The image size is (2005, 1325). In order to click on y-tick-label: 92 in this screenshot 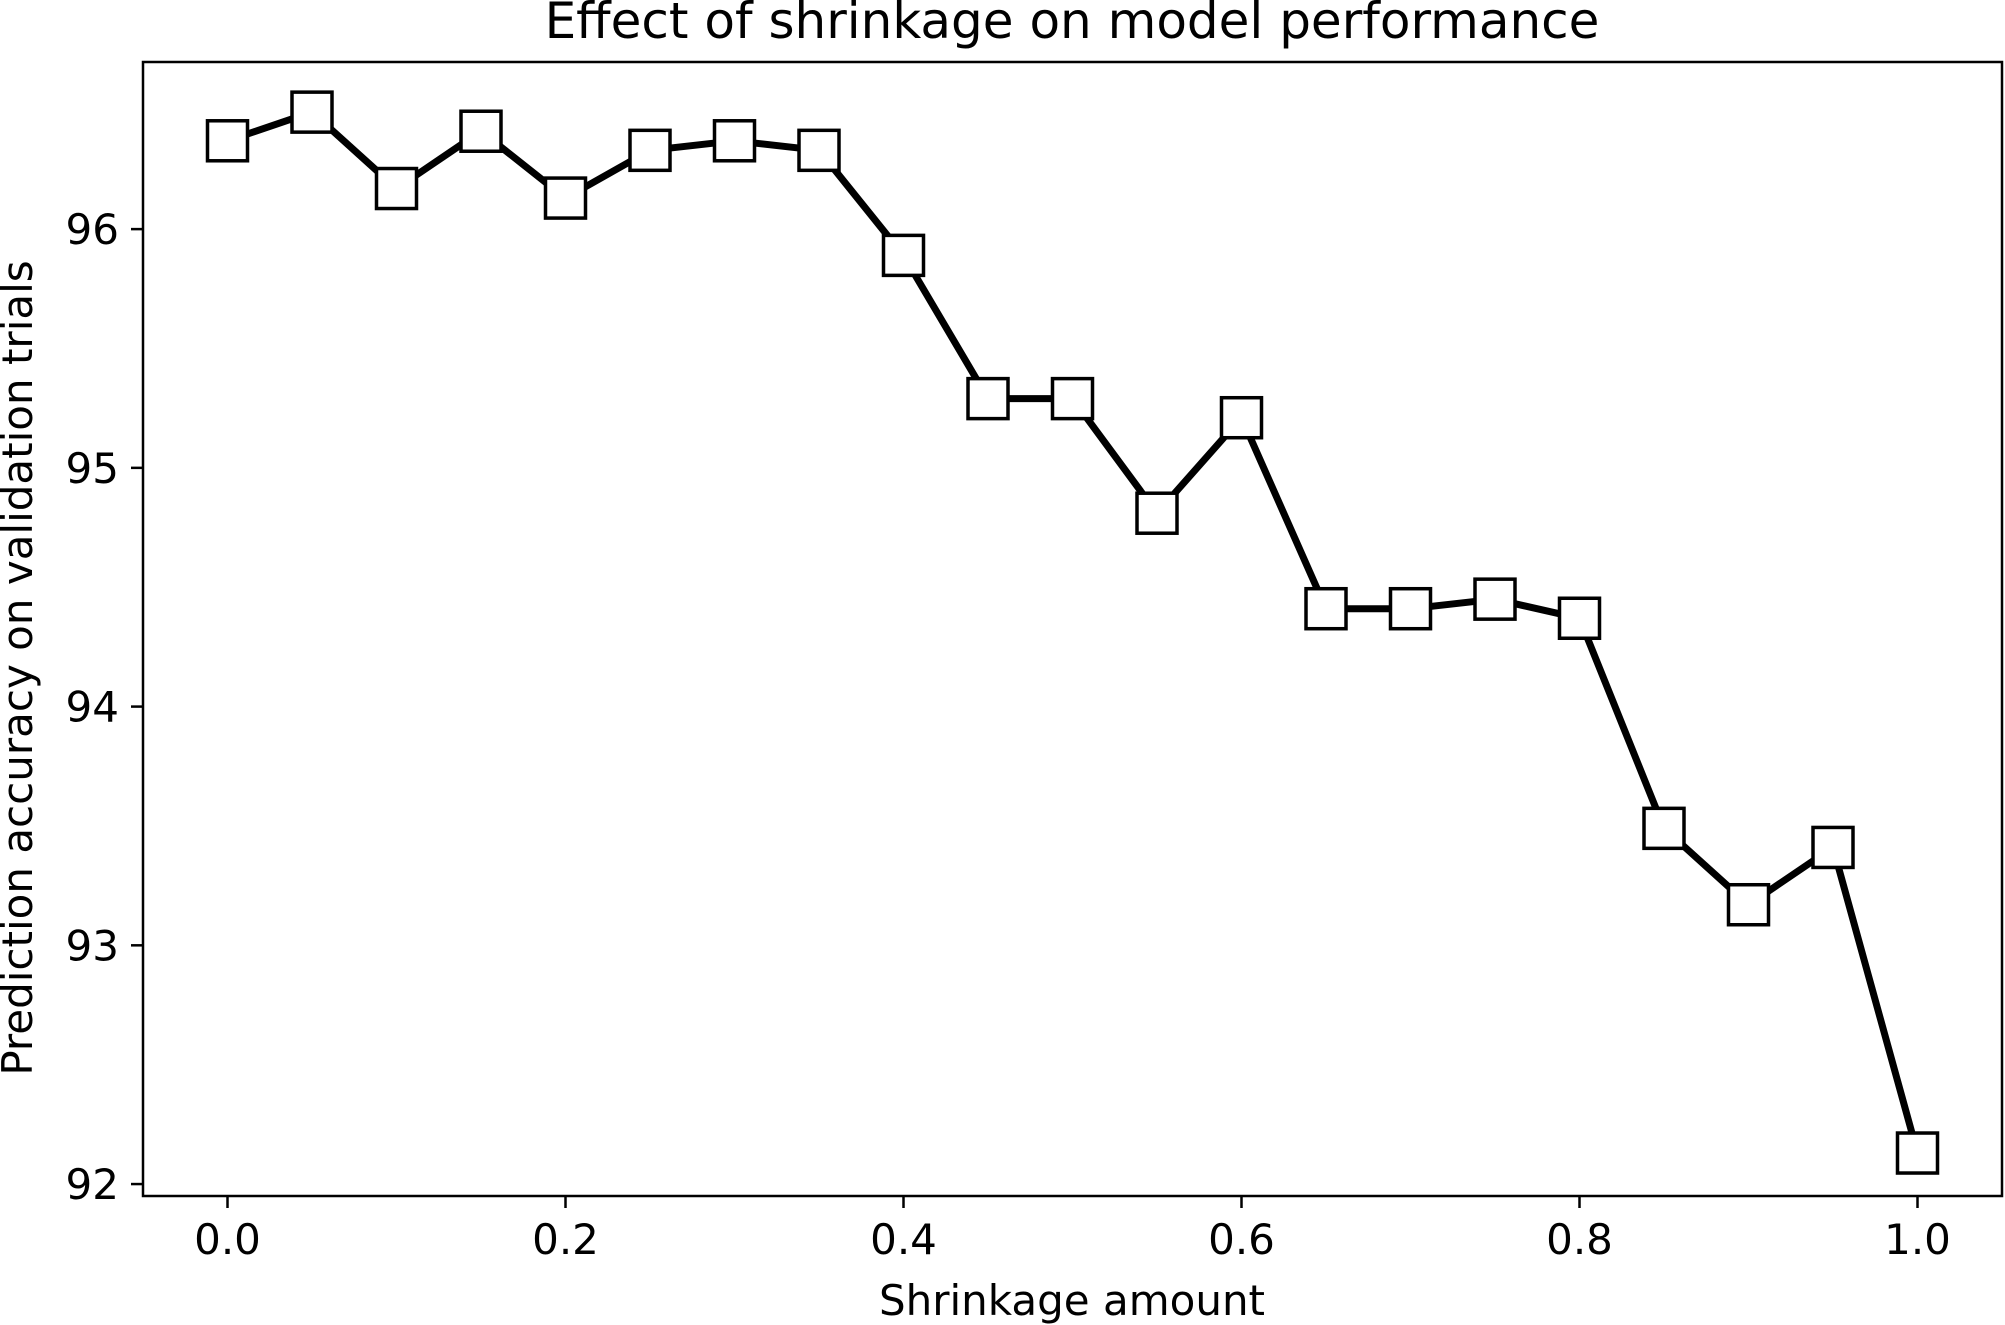, I will do `click(92, 1184)`.